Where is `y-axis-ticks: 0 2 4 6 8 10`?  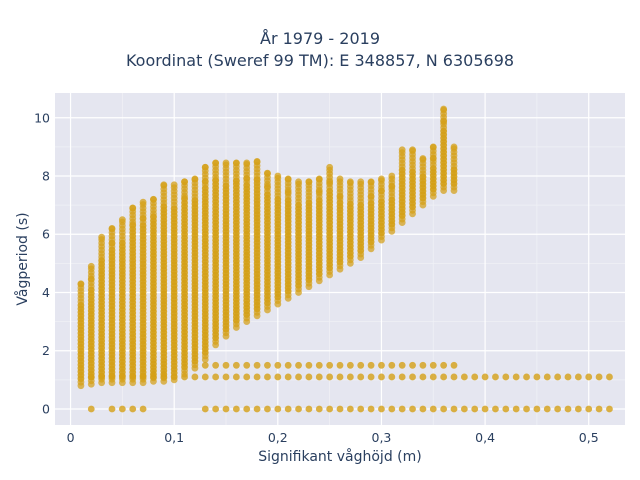
y-axis-ticks: 0 2 4 6 8 10 is located at coordinates (42, 263).